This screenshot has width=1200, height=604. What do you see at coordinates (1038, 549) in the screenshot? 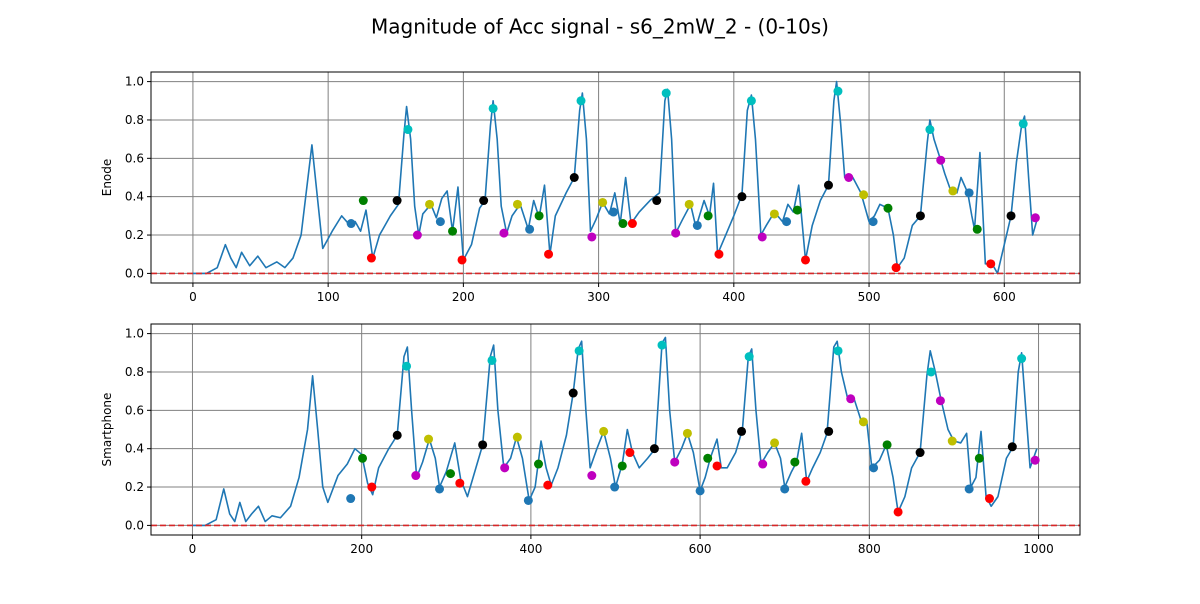
I see `x-tick-label: 1000` at bounding box center [1038, 549].